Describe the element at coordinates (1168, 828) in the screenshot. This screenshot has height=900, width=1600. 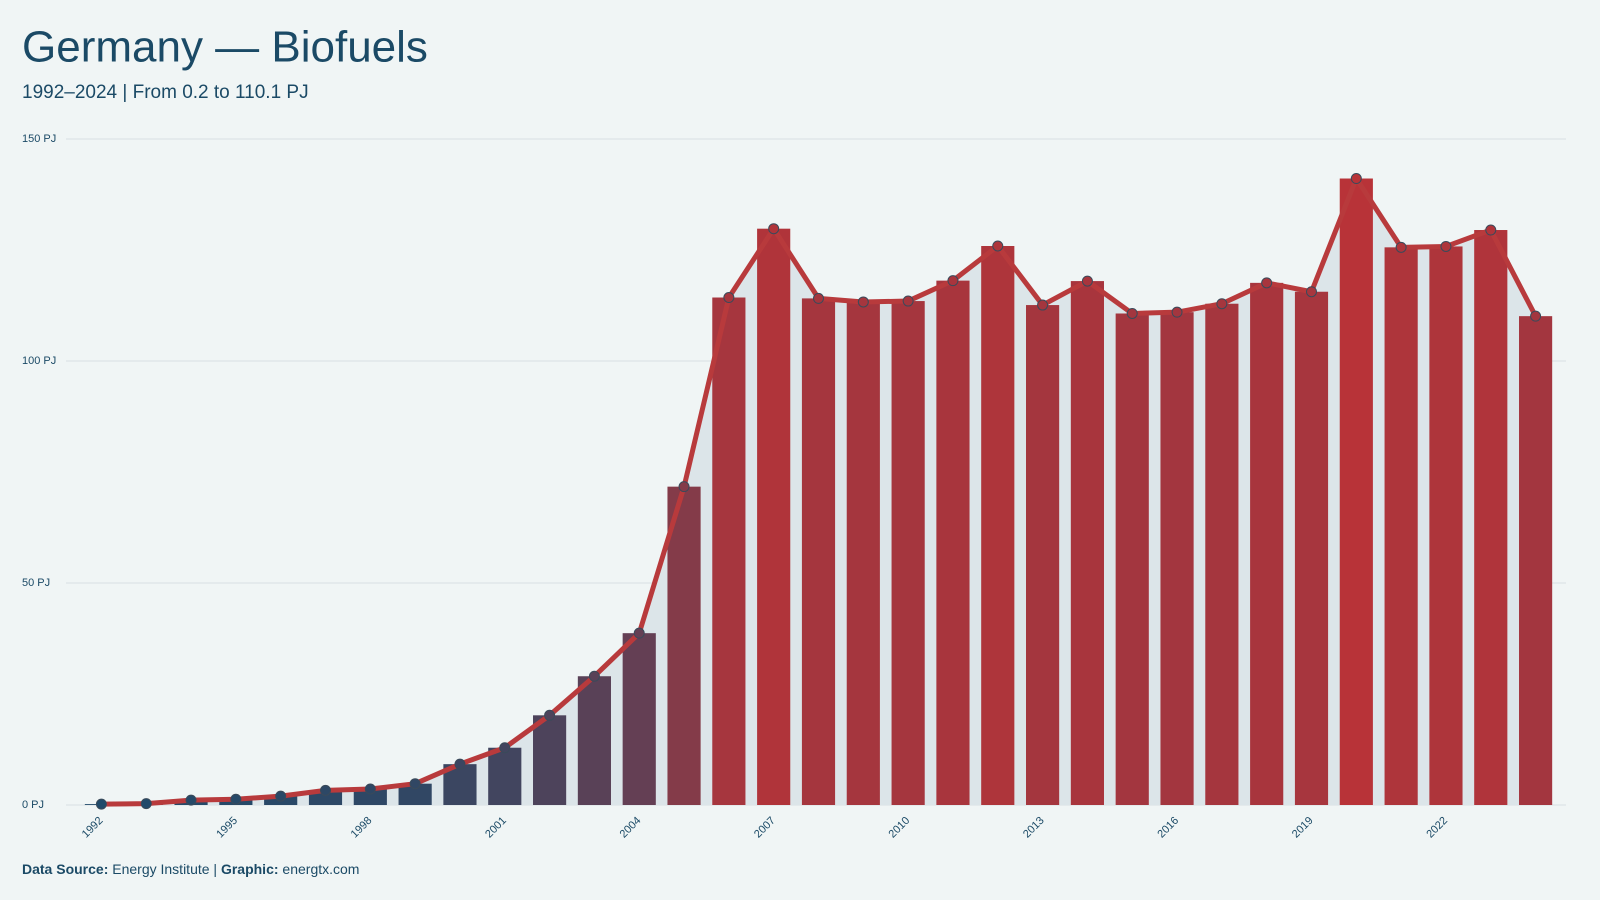
I see `x-tick-label: 2016` at that location.